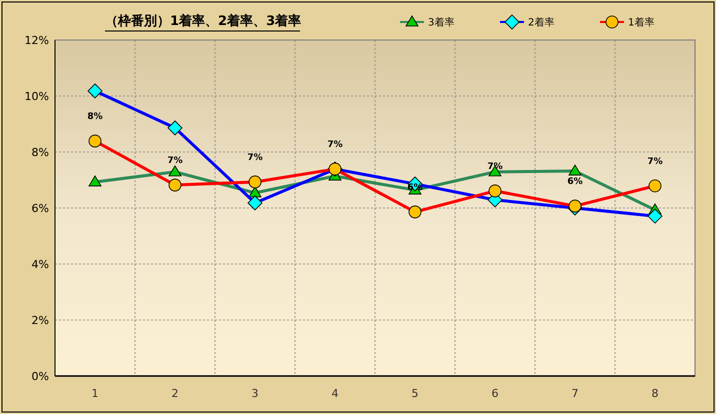  Describe the element at coordinates (40, 320) in the screenshot. I see `y-tick-label: 2%` at that location.